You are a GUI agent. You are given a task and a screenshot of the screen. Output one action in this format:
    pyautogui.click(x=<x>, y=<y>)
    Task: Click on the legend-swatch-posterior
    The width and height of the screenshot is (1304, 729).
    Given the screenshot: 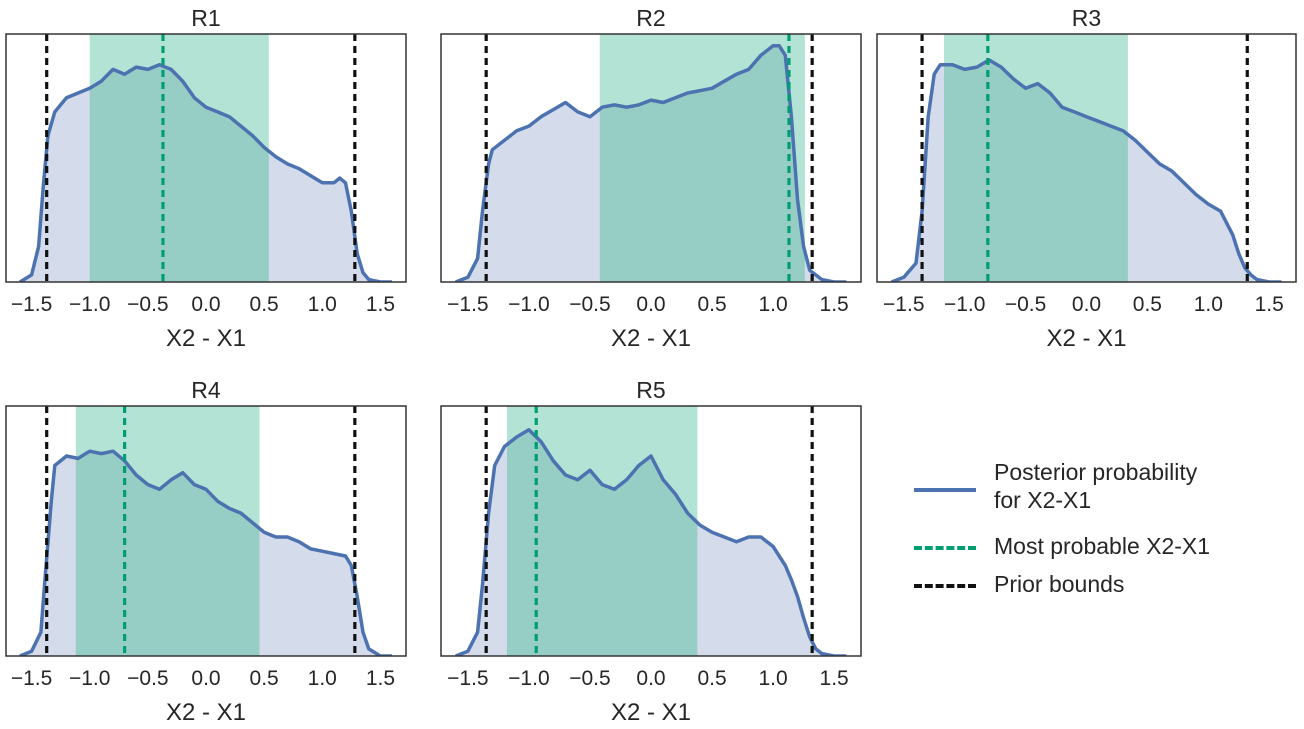 What is the action you would take?
    pyautogui.click(x=945, y=490)
    